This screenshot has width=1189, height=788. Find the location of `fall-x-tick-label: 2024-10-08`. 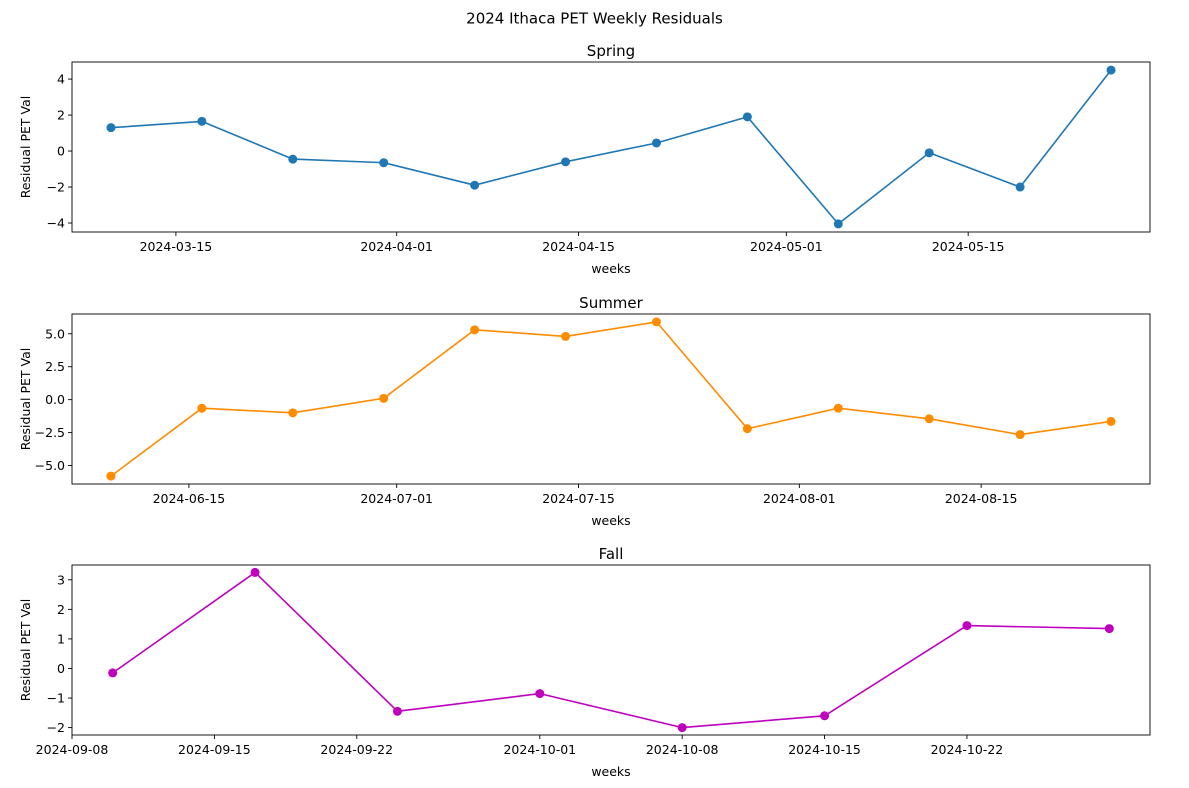

fall-x-tick-label: 2024-10-08 is located at coordinates (682, 749).